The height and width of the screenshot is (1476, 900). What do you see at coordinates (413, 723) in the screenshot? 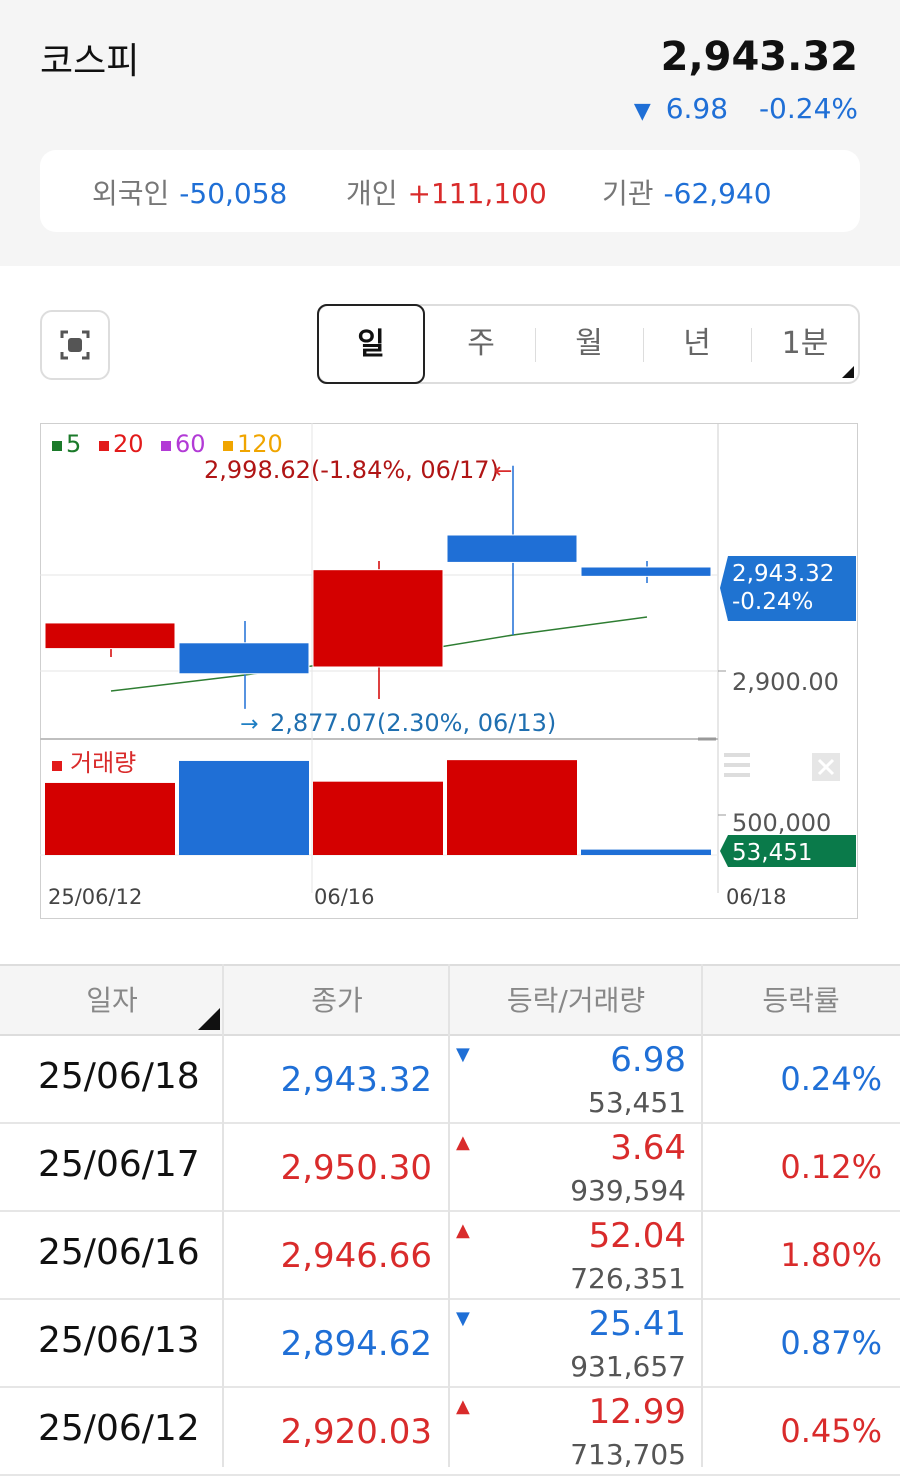
I see `low-label: 2,877.07(2.30%, 06/13)` at bounding box center [413, 723].